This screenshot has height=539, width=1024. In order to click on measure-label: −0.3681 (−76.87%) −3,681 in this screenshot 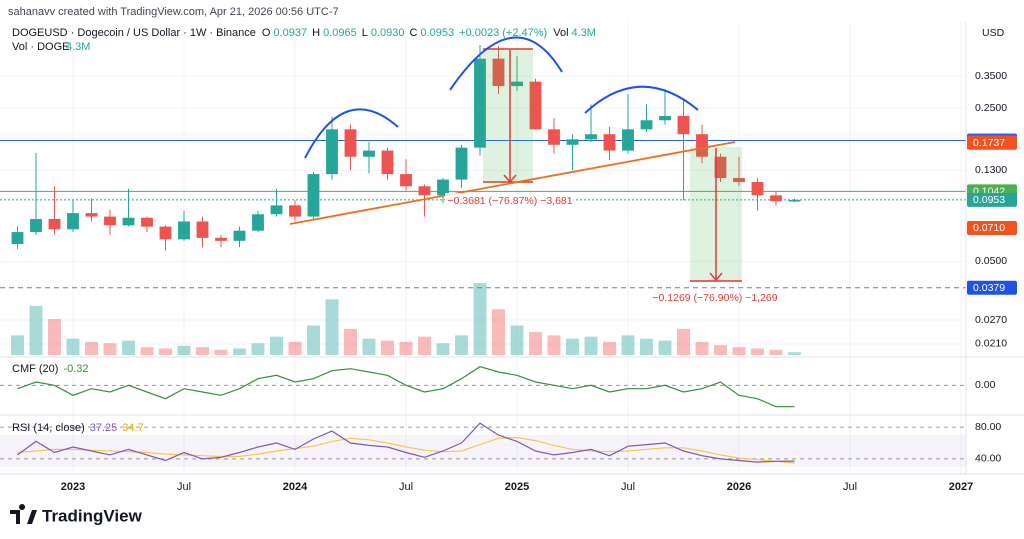, I will do `click(509, 201)`.